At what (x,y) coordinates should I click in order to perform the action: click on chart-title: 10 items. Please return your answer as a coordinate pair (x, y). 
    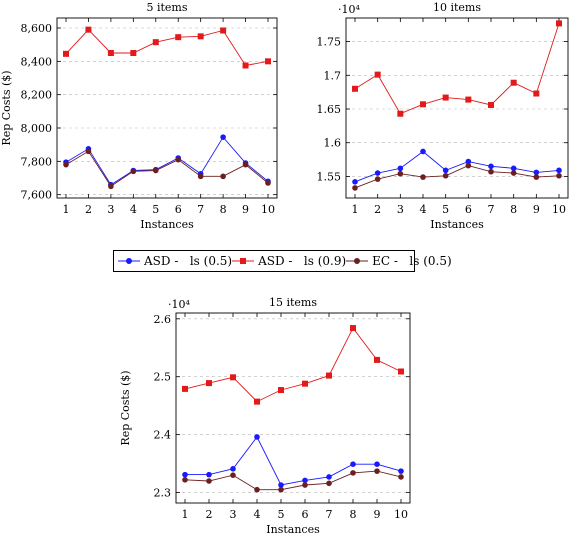
    Looking at the image, I should click on (457, 7).